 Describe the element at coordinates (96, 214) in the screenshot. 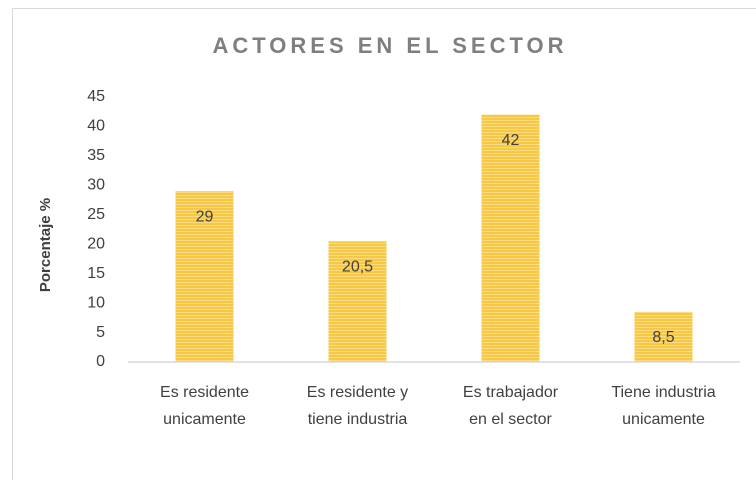

I see `y-tick-label: 25` at that location.